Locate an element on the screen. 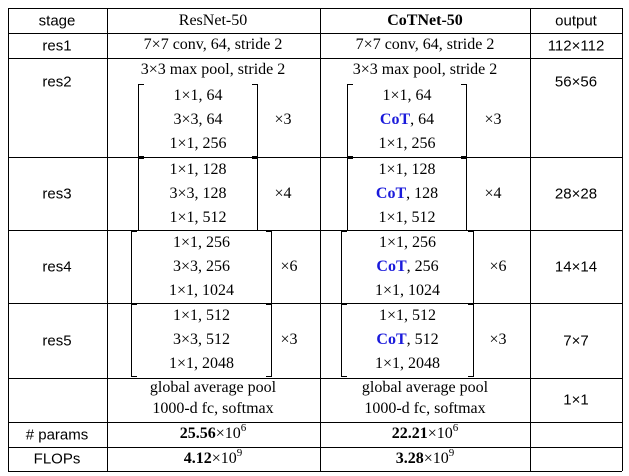  block-line: 1×1, 128 is located at coordinates (407, 169).